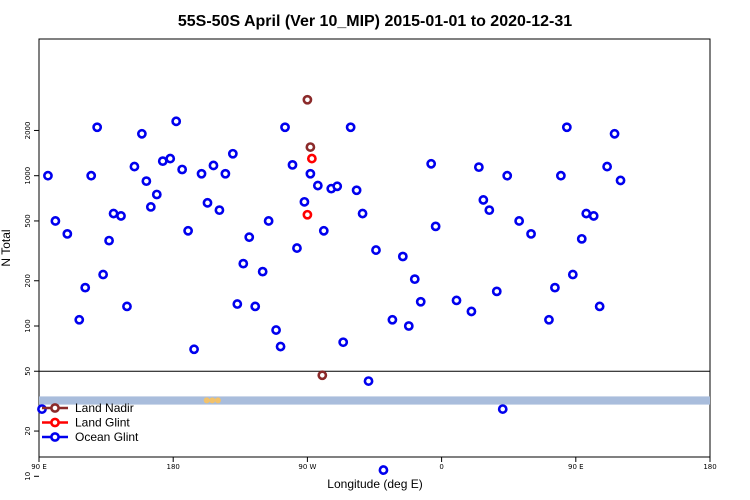 This screenshot has height=500, width=750. I want to click on y-tick-label: 2000, so click(28, 131).